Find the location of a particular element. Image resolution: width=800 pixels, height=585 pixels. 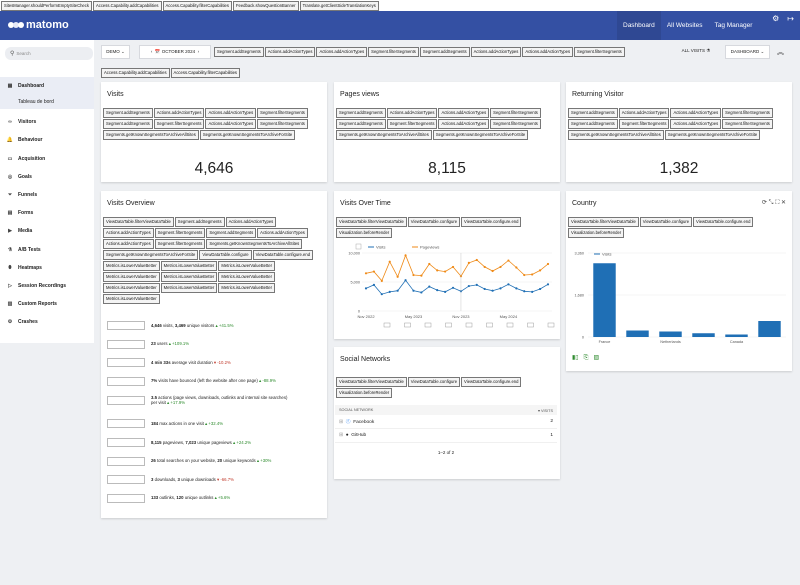

search-input: ⚲ Search is located at coordinates (49, 53).